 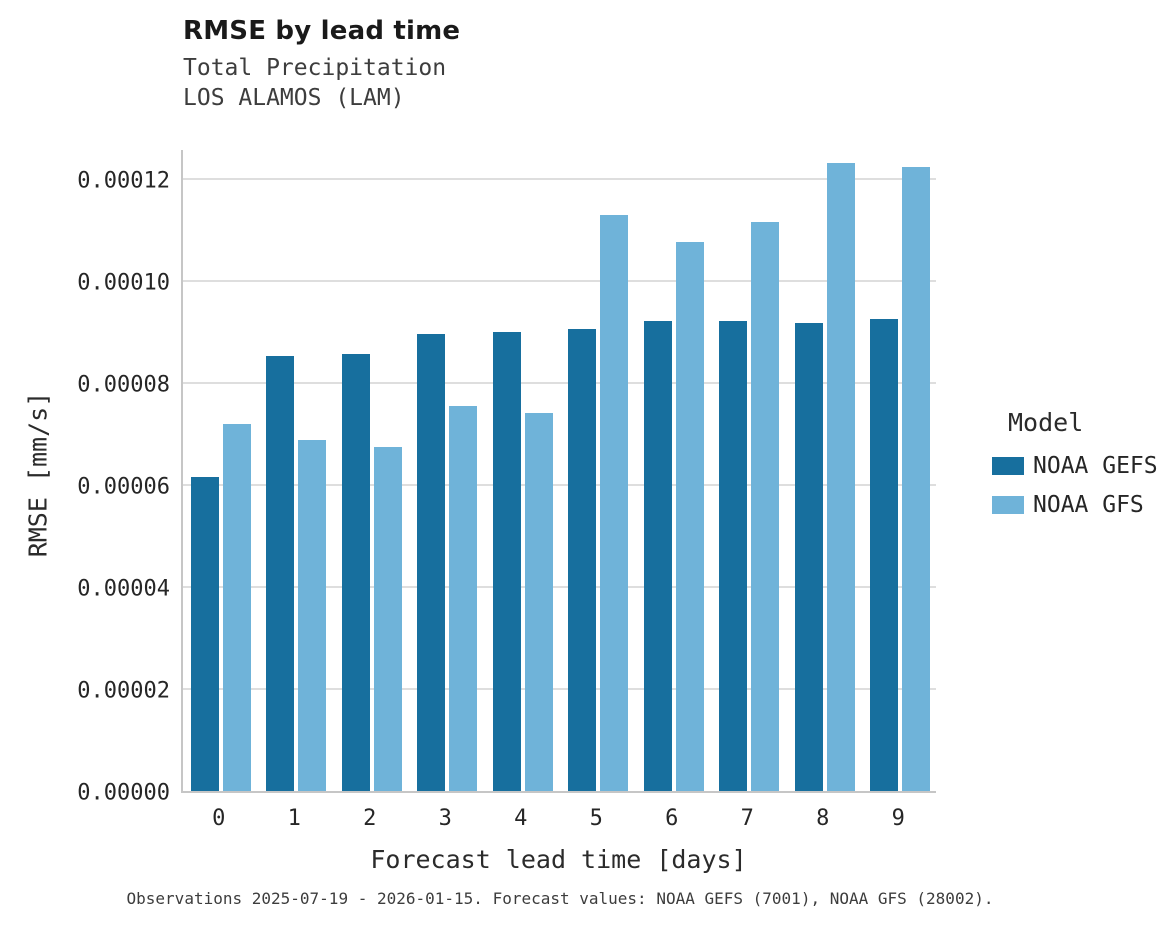 I want to click on x-tick-label: 9, so click(x=898, y=818).